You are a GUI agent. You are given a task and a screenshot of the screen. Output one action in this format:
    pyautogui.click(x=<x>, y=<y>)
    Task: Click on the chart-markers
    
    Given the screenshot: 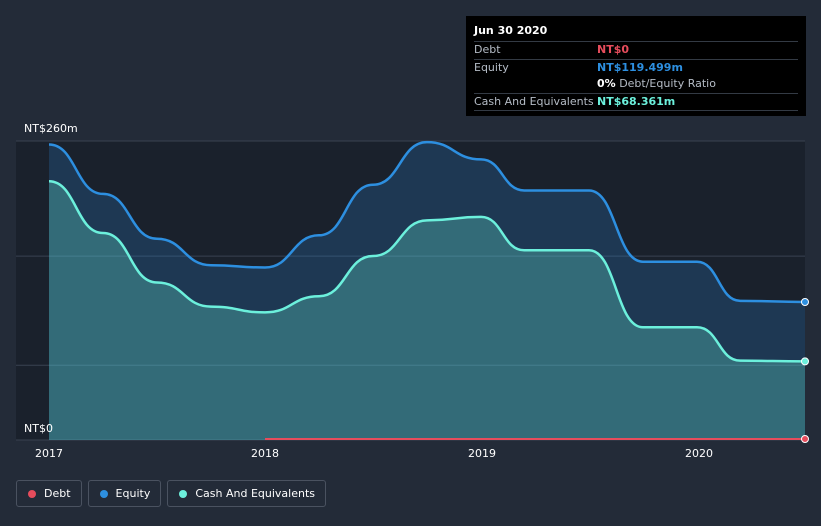 What is the action you would take?
    pyautogui.click(x=805, y=370)
    